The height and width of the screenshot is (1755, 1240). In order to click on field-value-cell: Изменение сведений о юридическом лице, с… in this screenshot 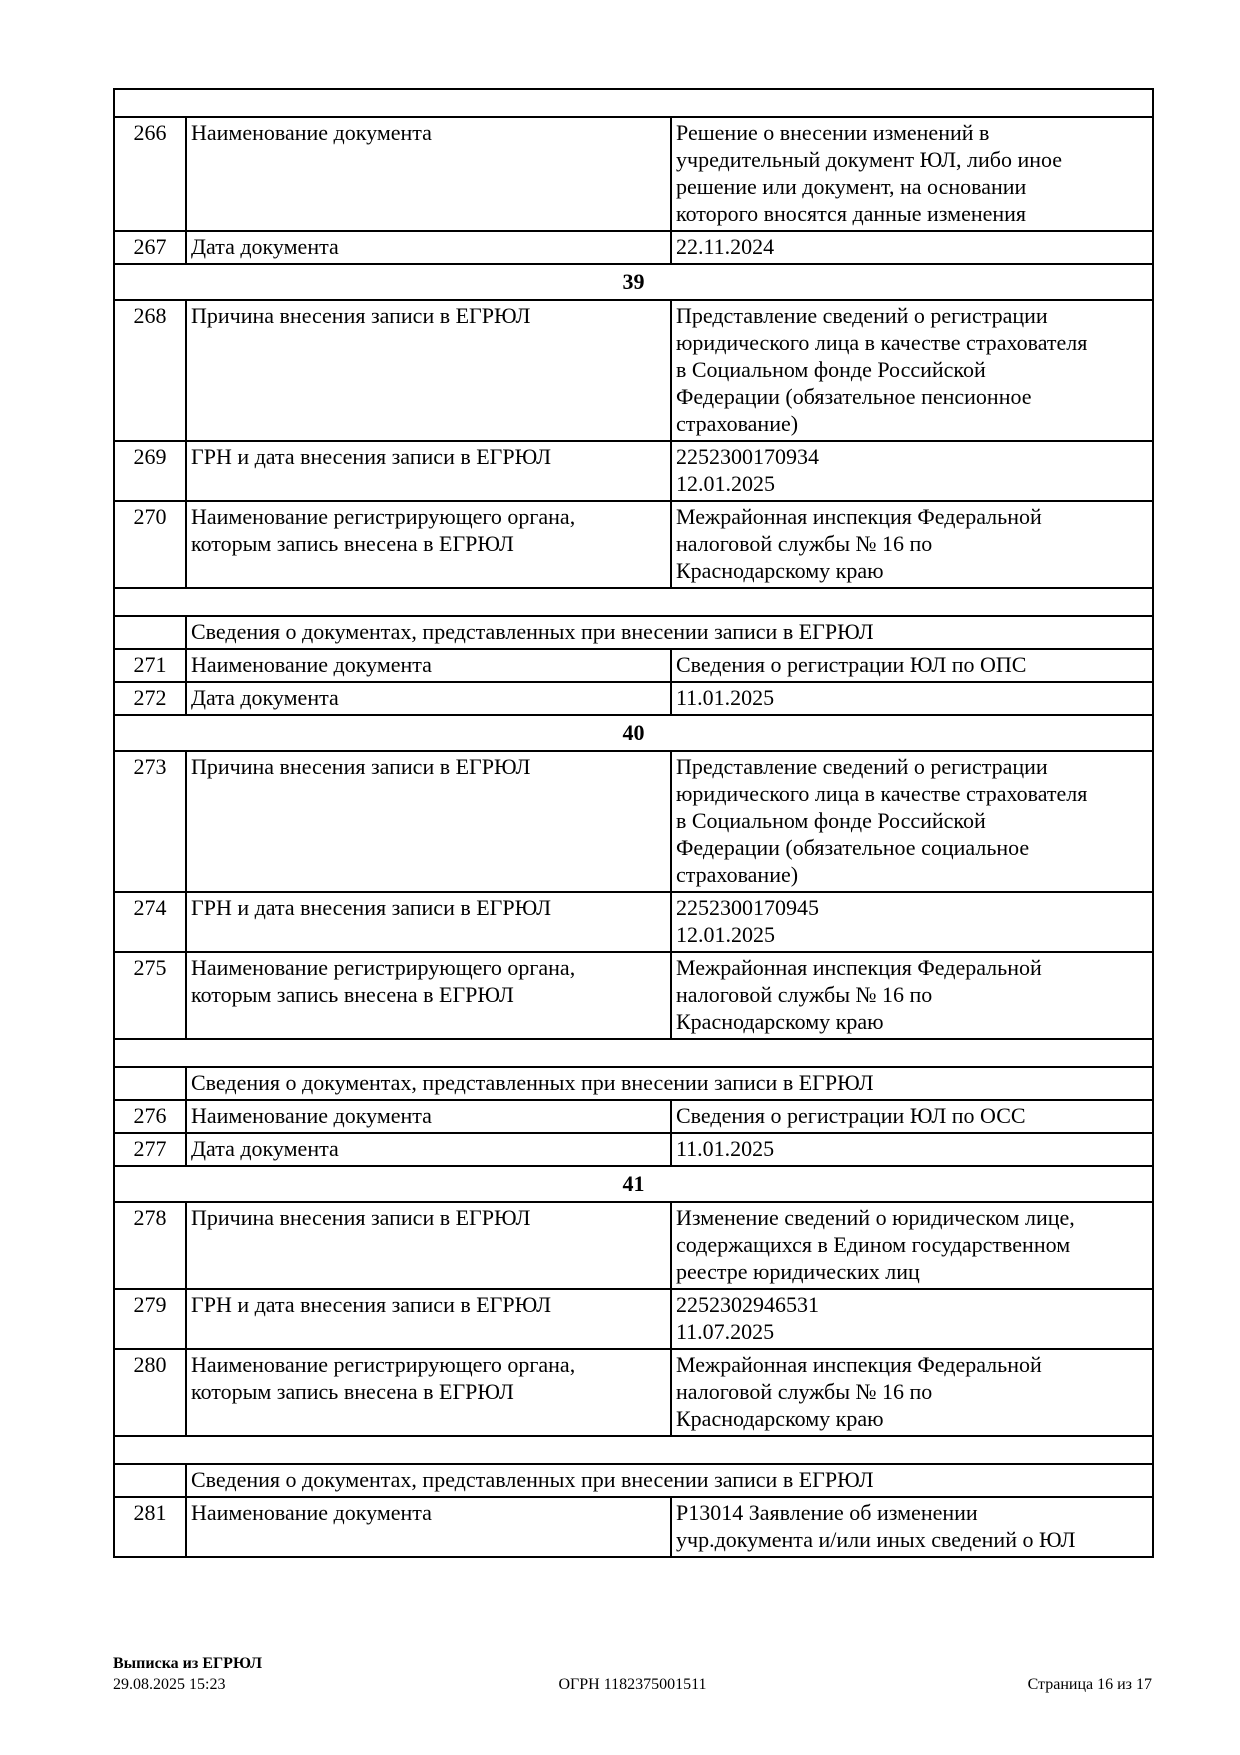, I will do `click(912, 1245)`.